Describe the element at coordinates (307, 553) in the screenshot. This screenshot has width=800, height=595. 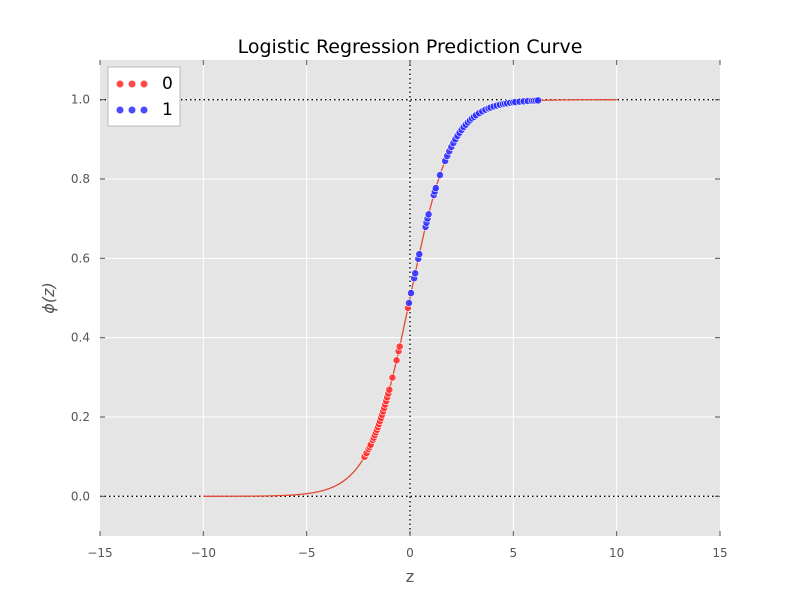
I see `x-tick-label: −5` at that location.